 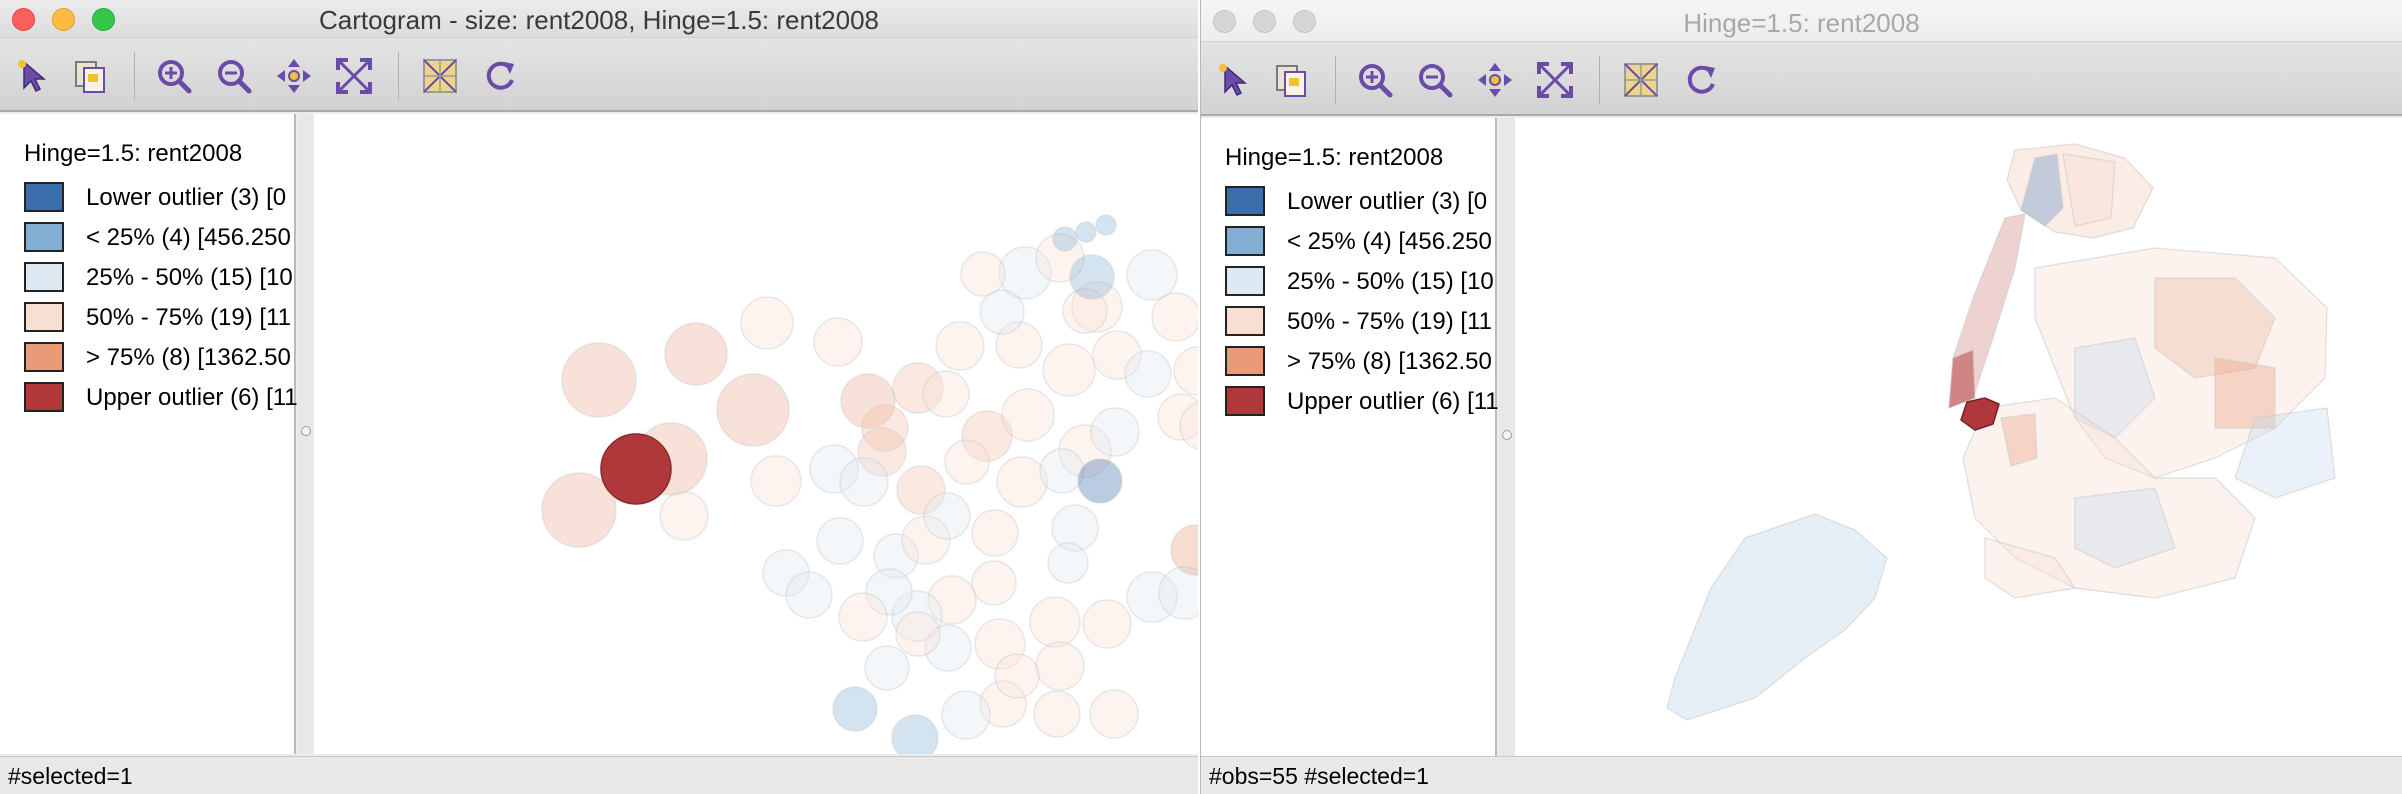 What do you see at coordinates (636, 469) in the screenshot?
I see `selected-cartogram-circle` at bounding box center [636, 469].